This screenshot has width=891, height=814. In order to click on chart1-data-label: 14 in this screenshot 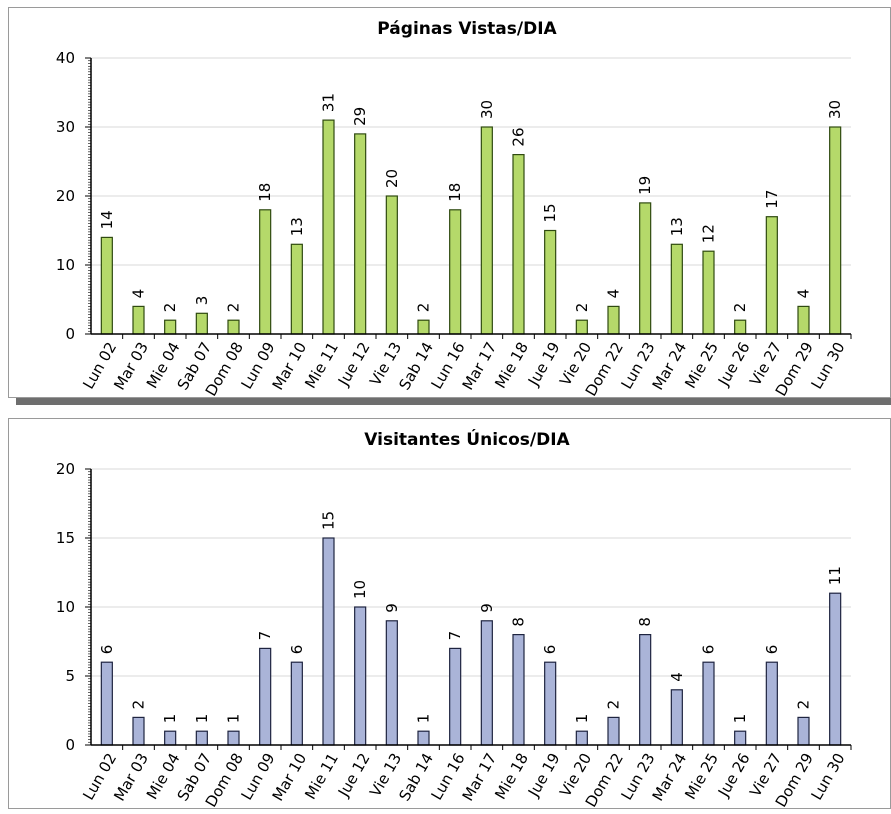, I will do `click(107, 219)`.